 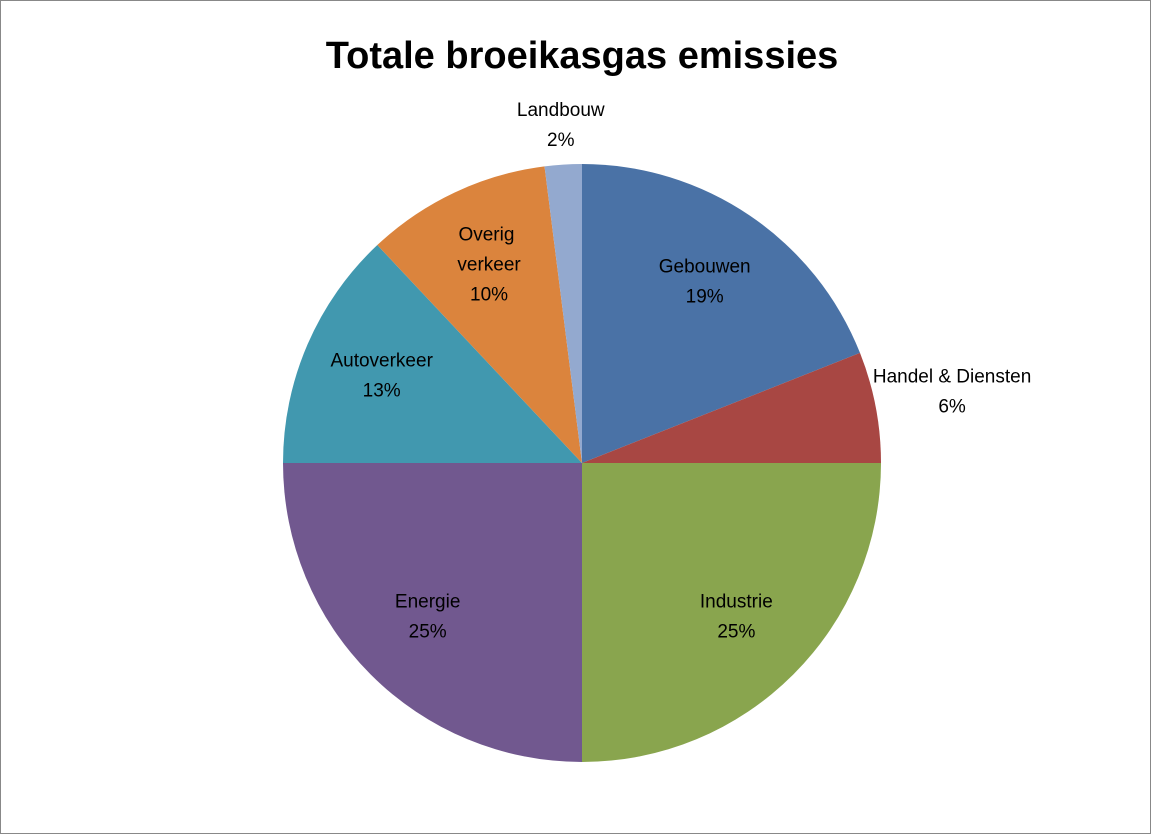 What do you see at coordinates (705, 296) in the screenshot?
I see `slice-value-label: 19%` at bounding box center [705, 296].